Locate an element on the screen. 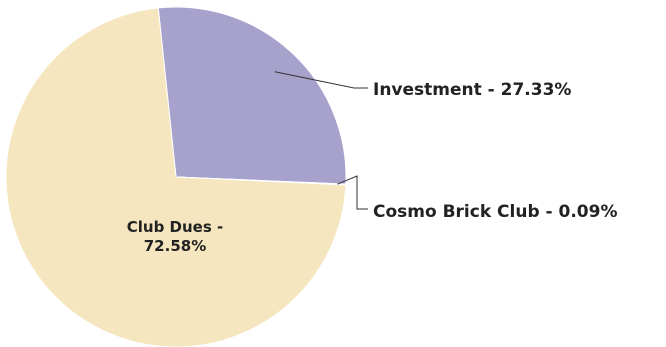 Image resolution: width=666 pixels, height=347 pixels. club-dues-label-line1: Club Dues - is located at coordinates (175, 227).